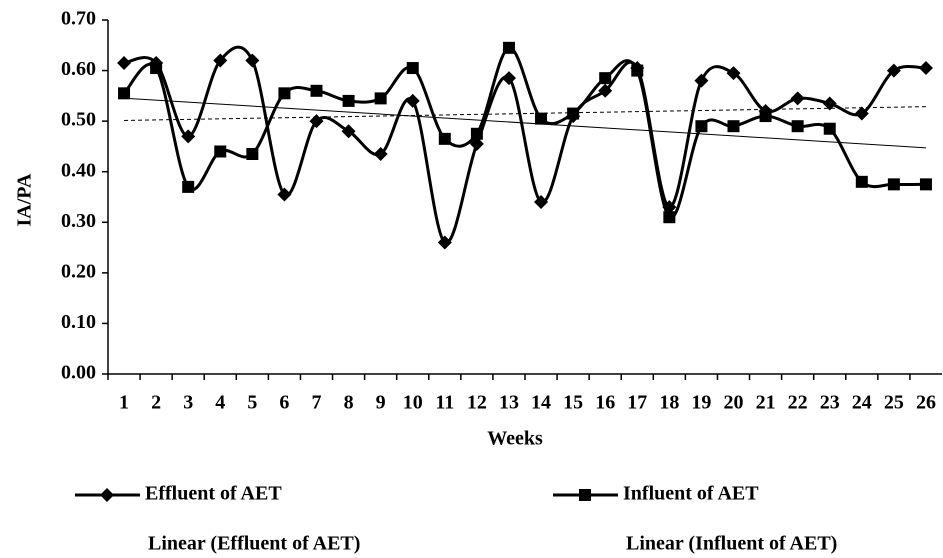 The height and width of the screenshot is (558, 943). I want to click on y-tick-label: 0.50, so click(78, 120).